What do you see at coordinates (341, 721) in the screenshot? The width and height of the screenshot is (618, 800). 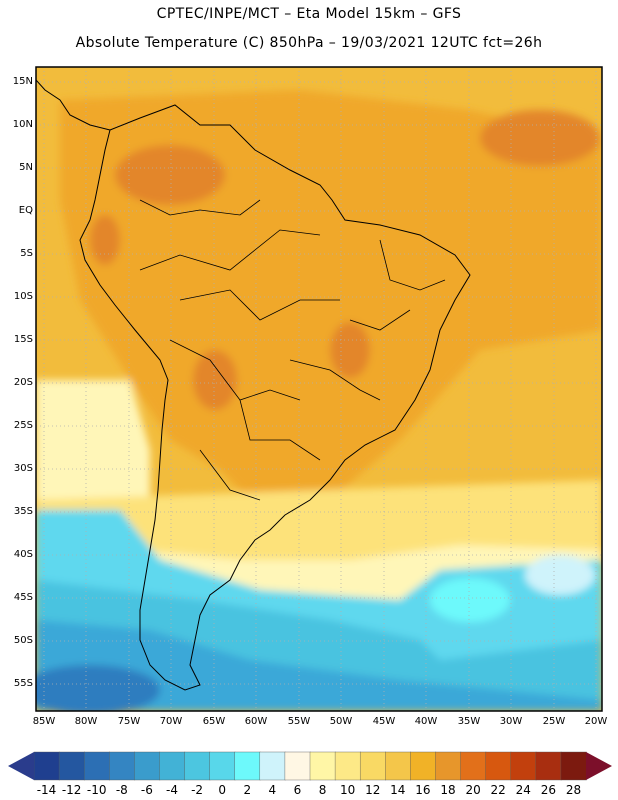 I see `lon-label: 50W` at bounding box center [341, 721].